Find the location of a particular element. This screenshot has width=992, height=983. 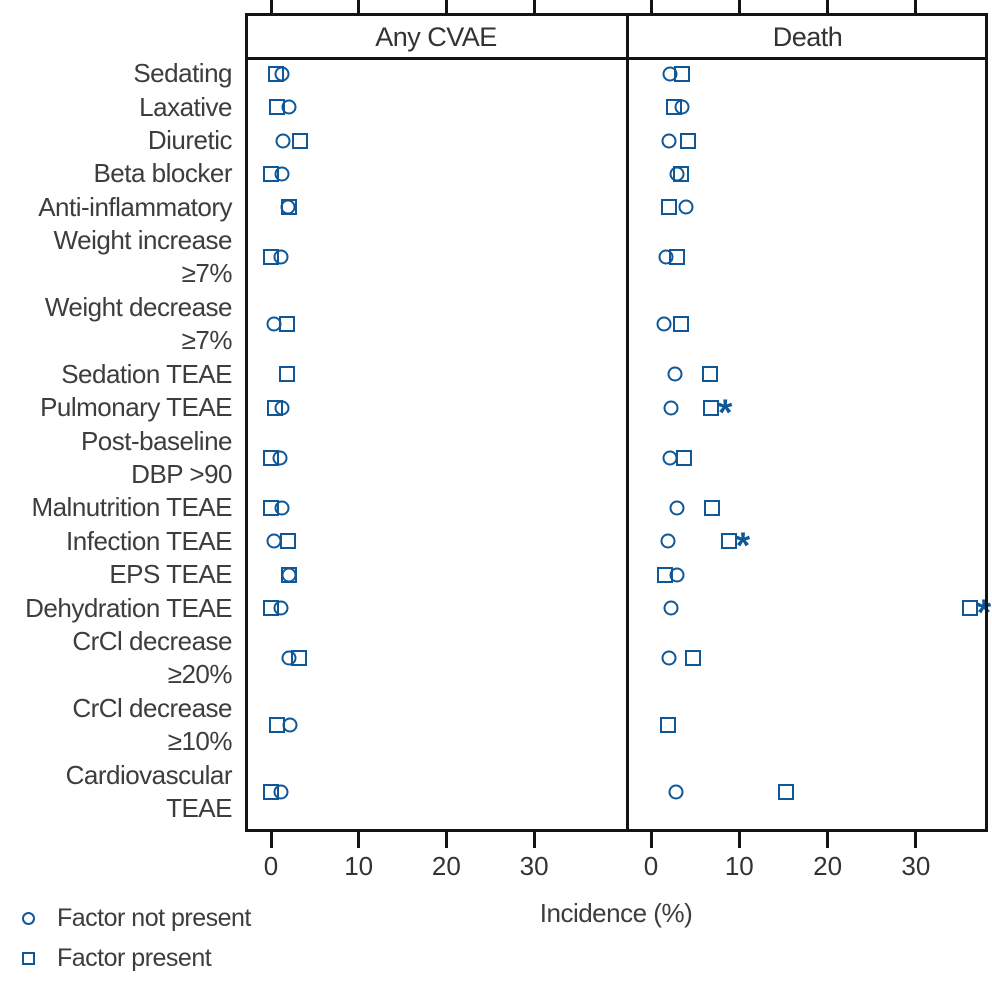

row-label: Malnutrition TEAE is located at coordinates (131, 507).